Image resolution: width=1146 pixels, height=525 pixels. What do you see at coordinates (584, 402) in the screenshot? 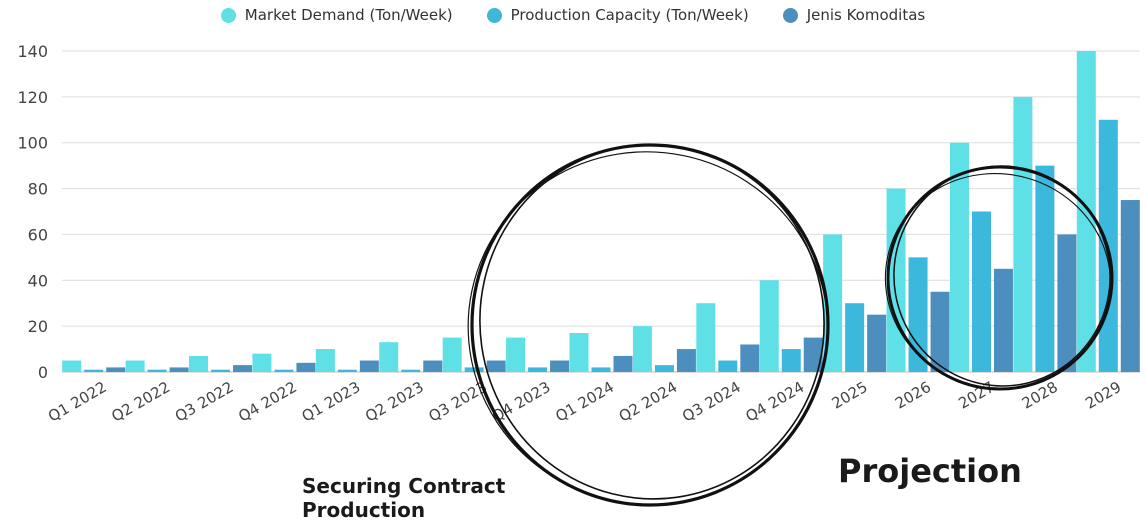
I see `x-tick-label: Q1 2024` at bounding box center [584, 402].